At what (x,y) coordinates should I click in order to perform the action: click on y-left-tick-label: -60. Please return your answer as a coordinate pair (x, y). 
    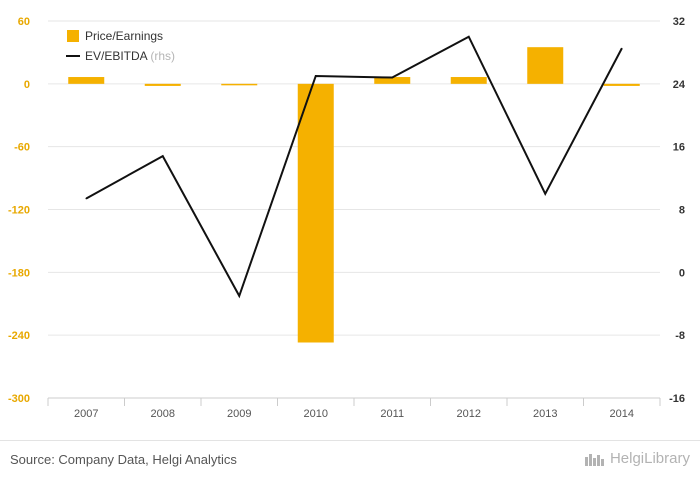
    Looking at the image, I should click on (22, 148).